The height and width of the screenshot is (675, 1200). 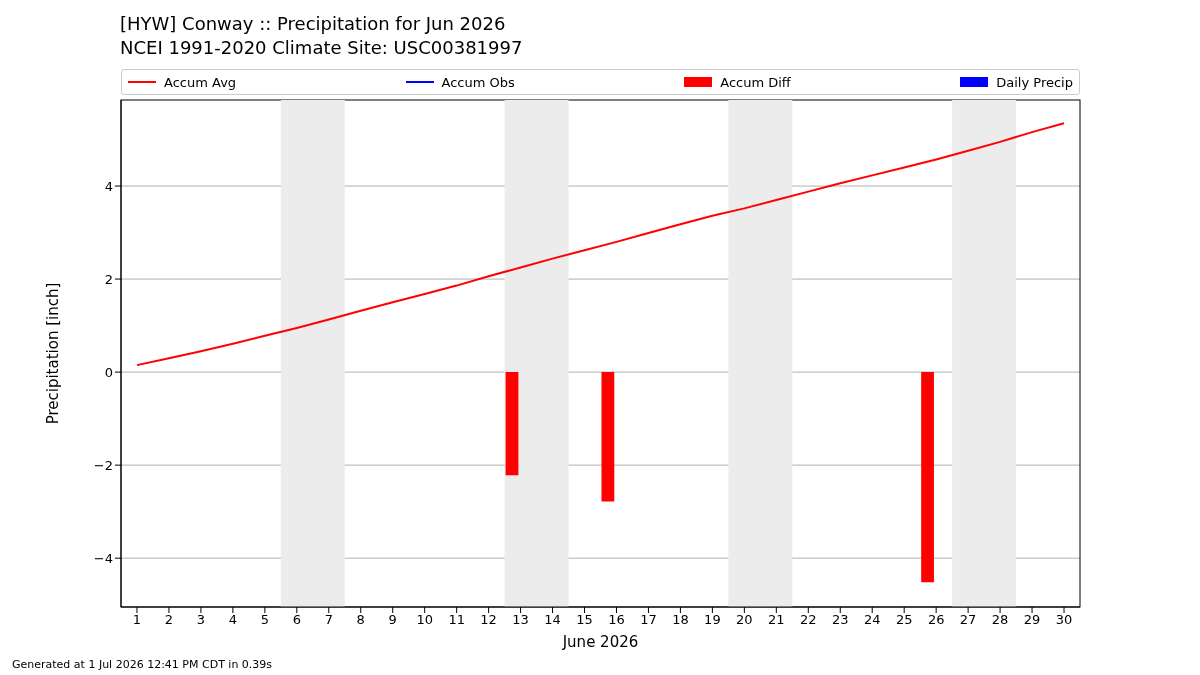 I want to click on x-tick-label: 19, so click(x=712, y=620).